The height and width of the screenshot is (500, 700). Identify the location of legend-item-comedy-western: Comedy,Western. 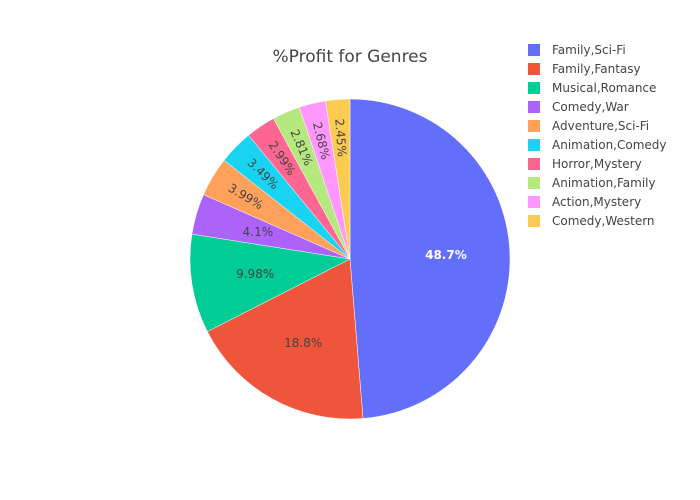
(591, 221).